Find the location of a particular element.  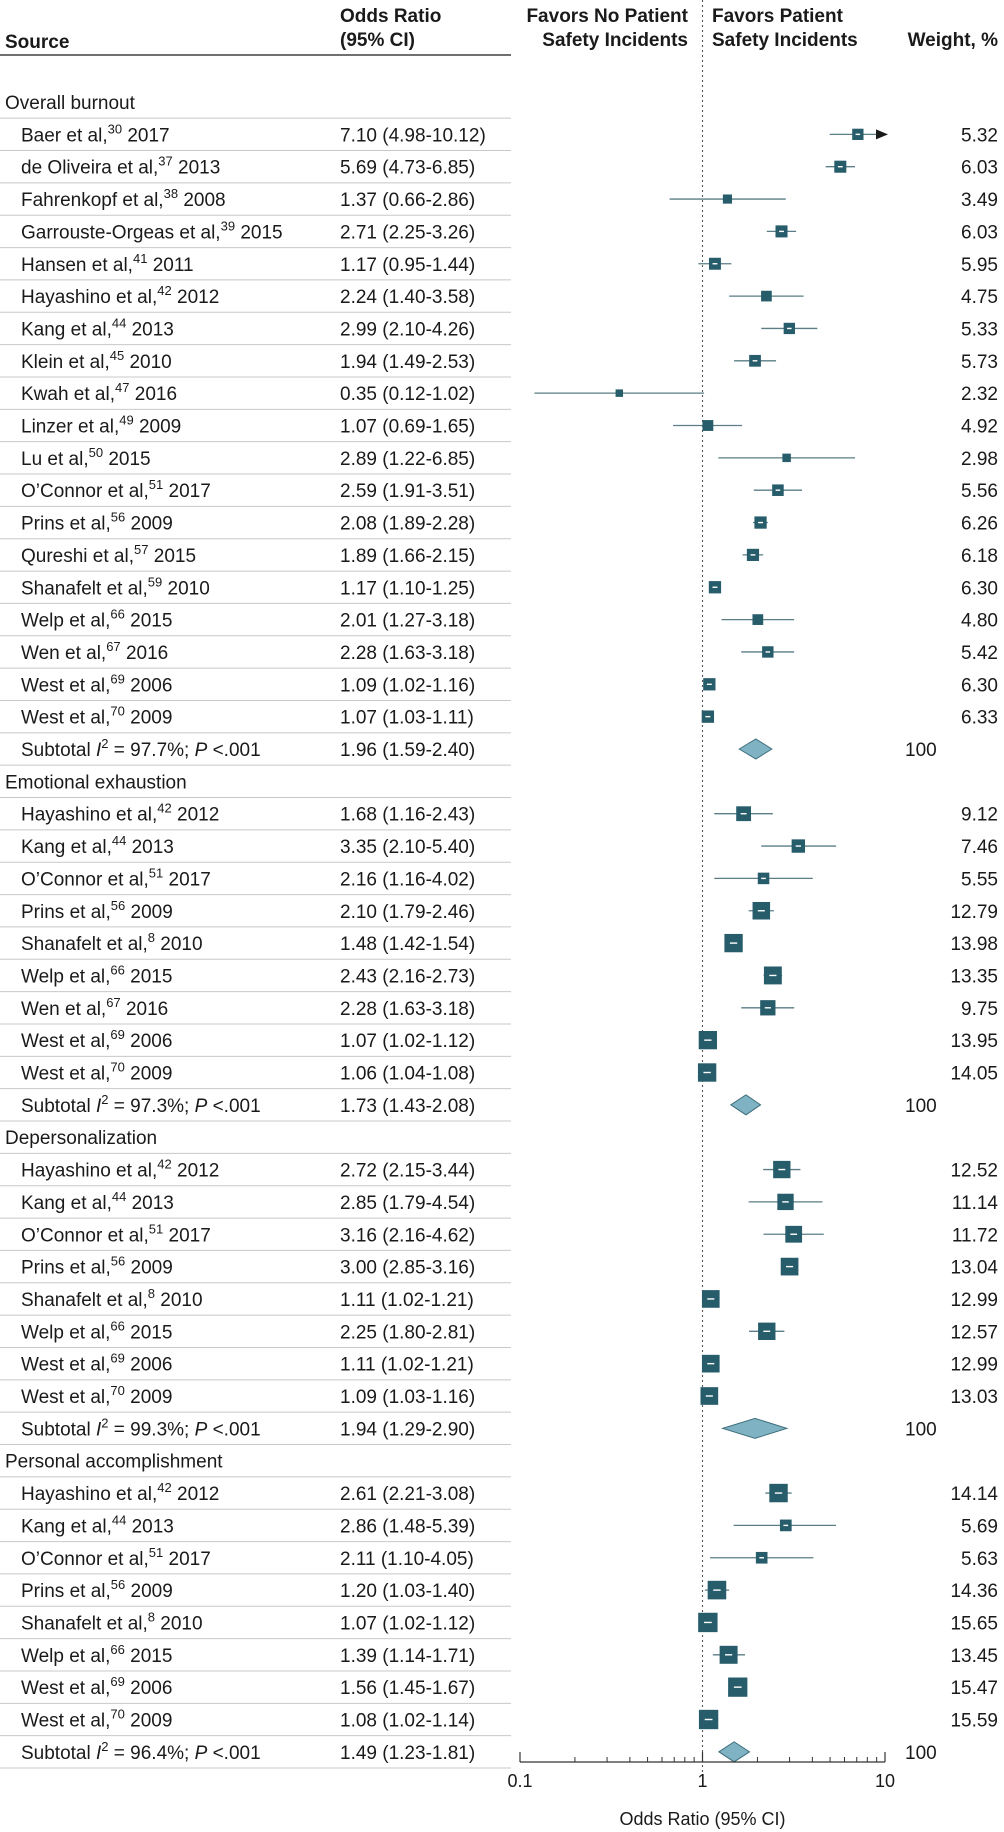

study-source: West et al,70 2009 is located at coordinates (96, 1072).